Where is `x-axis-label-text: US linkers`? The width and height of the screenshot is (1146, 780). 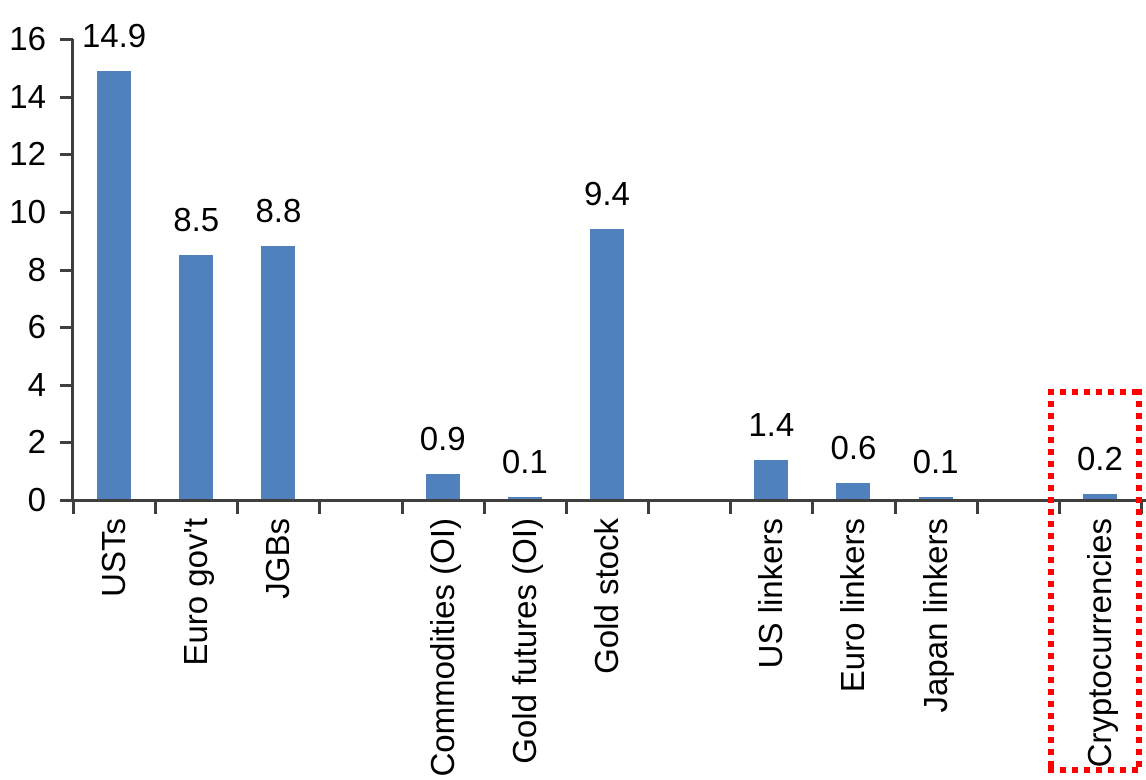 x-axis-label-text: US linkers is located at coordinates (771, 593).